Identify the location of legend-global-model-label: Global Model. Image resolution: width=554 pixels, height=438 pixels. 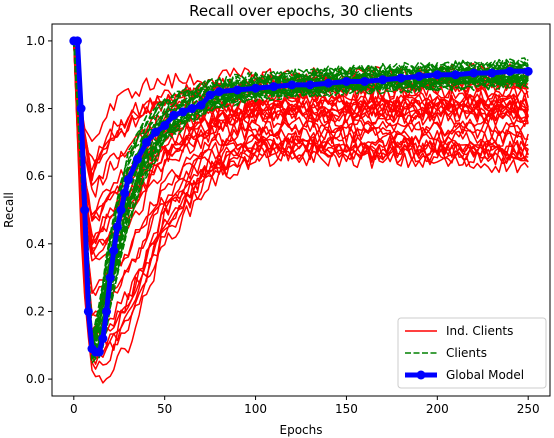
(485, 375).